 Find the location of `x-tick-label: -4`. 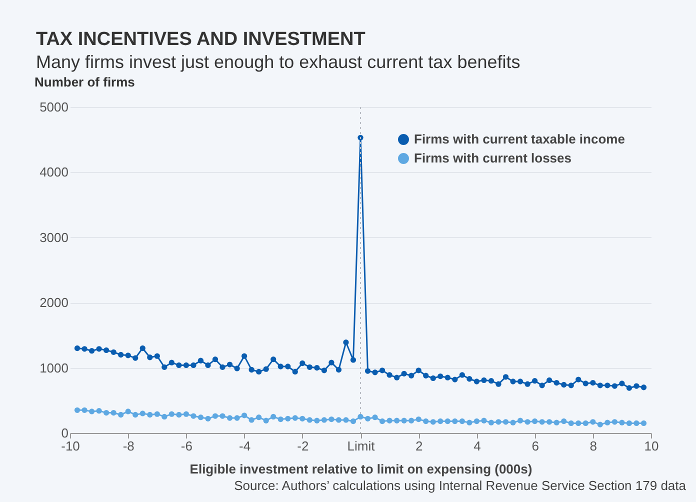

x-tick-label: -4 is located at coordinates (245, 446).